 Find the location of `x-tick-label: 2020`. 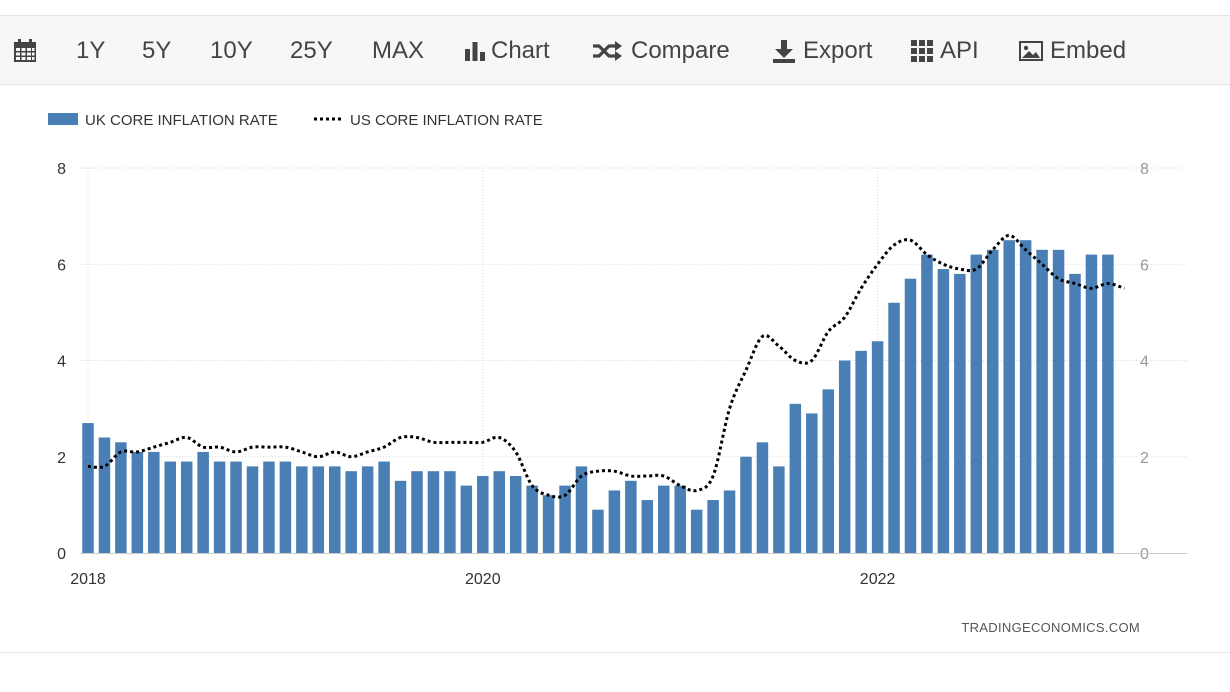

x-tick-label: 2020 is located at coordinates (483, 579).